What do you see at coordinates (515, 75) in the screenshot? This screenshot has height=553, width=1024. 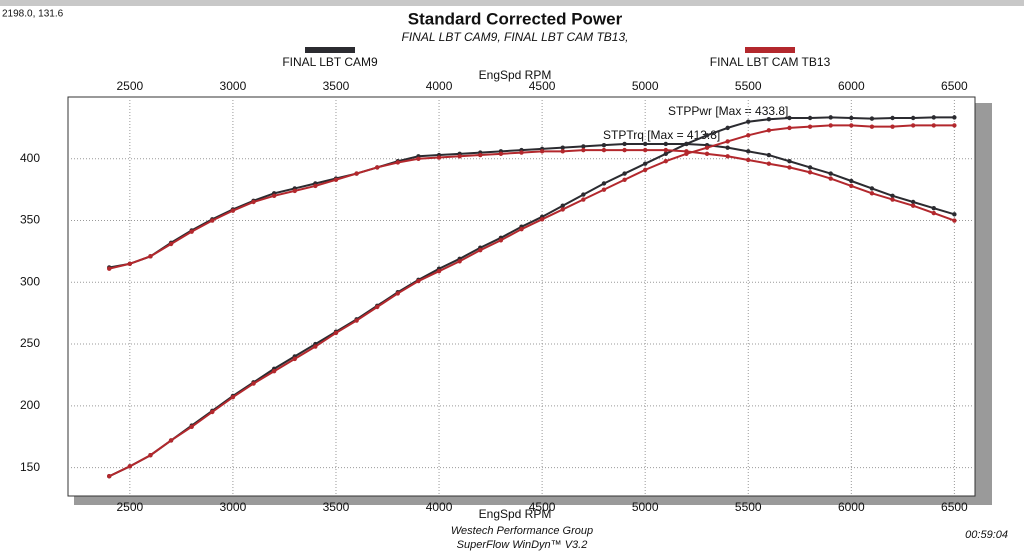 I see `x-axis-title: EngSpd RPM` at bounding box center [515, 75].